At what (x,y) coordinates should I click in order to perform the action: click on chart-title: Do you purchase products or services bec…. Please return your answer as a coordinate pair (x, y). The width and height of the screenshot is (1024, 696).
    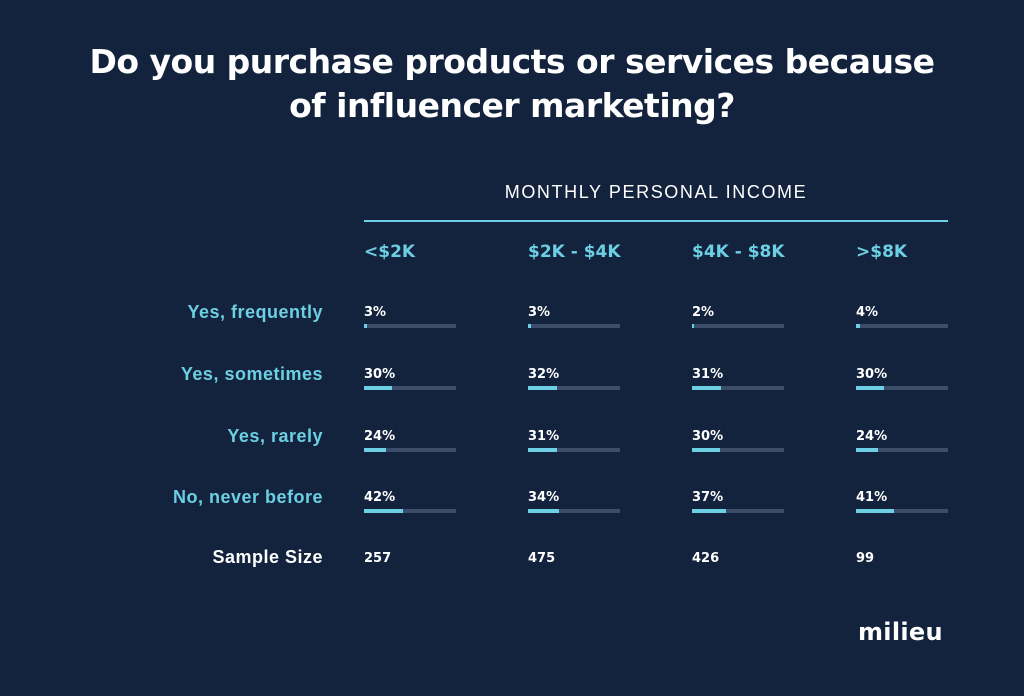
    Looking at the image, I should click on (512, 84).